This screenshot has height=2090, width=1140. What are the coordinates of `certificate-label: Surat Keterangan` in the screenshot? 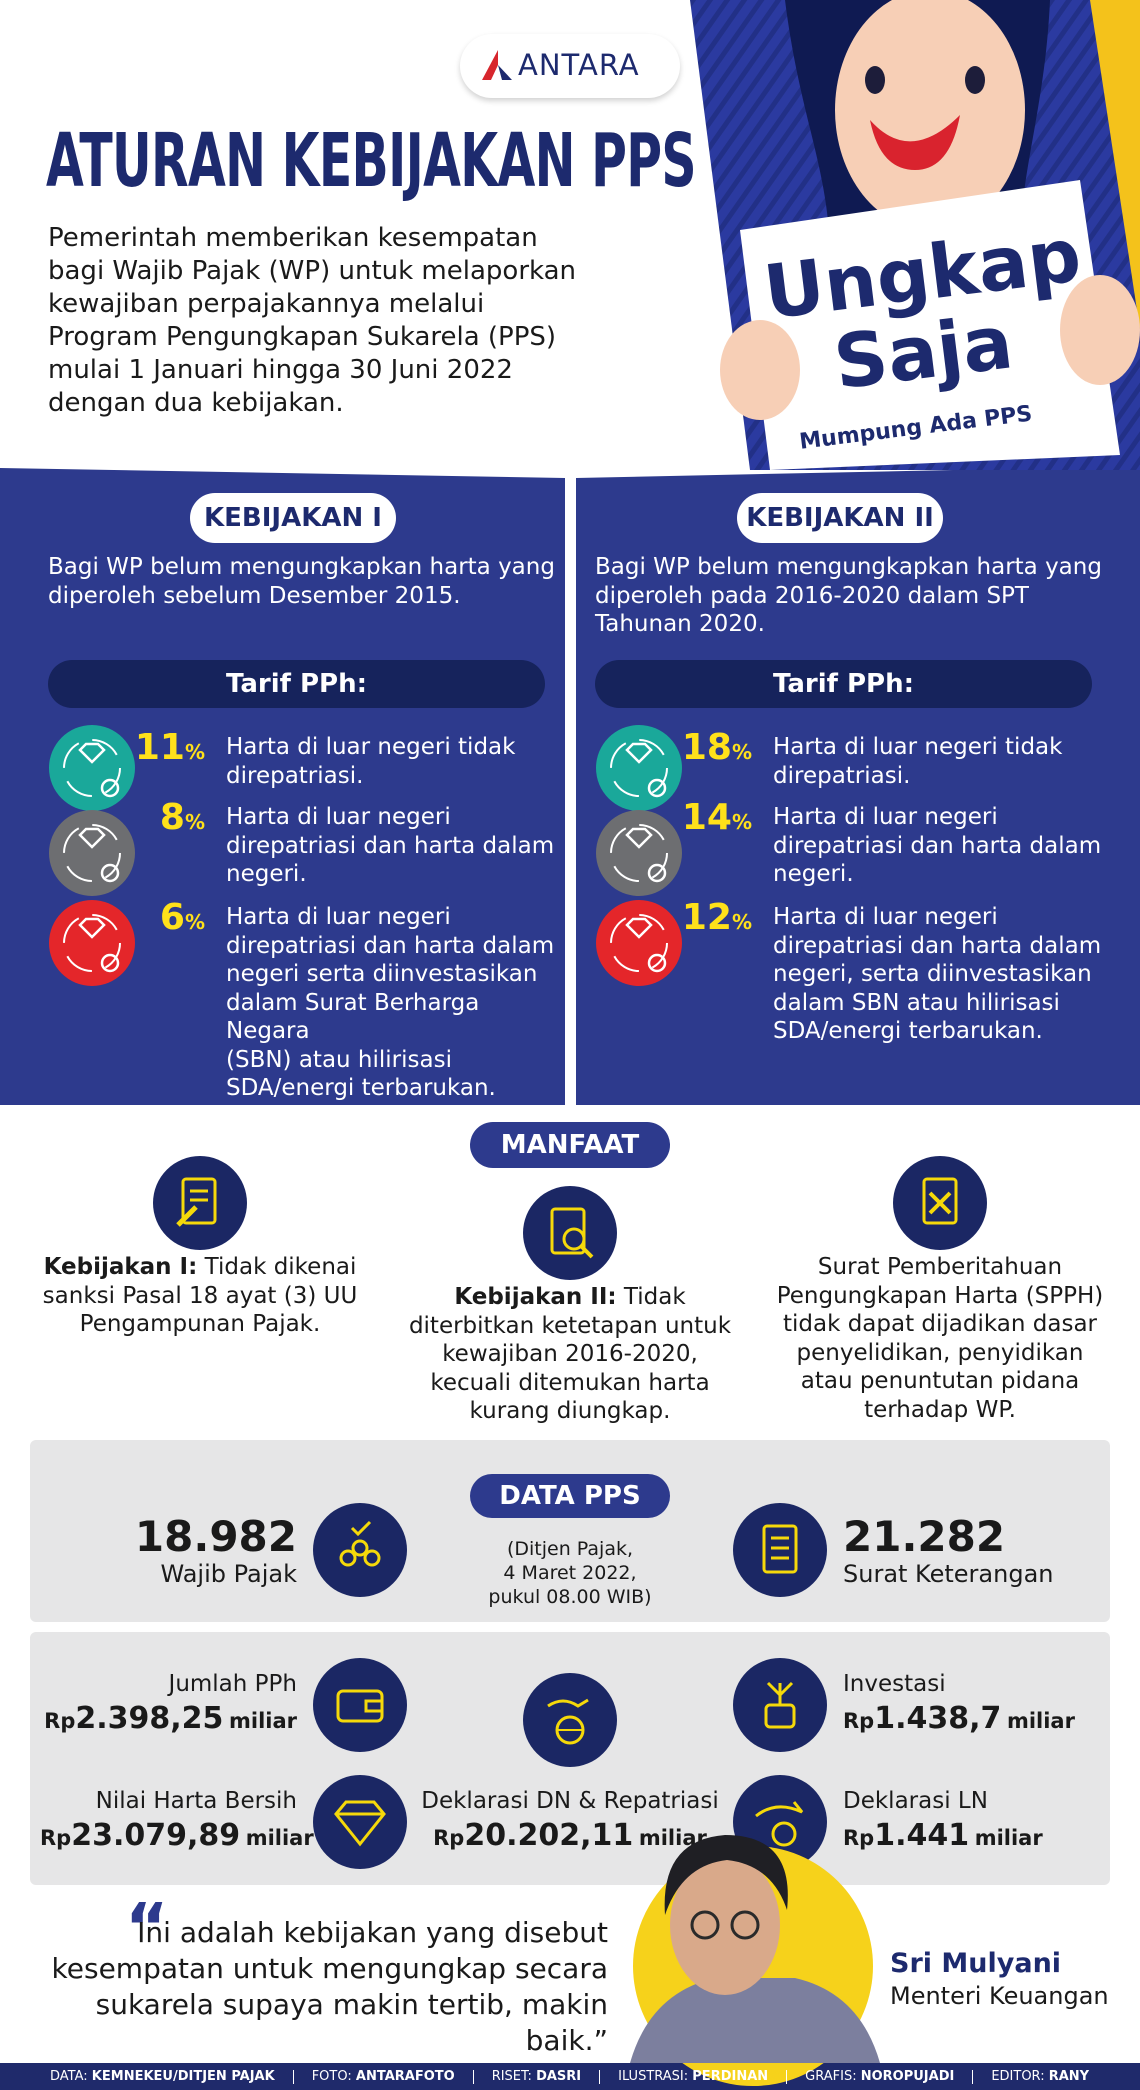 It's located at (948, 1574).